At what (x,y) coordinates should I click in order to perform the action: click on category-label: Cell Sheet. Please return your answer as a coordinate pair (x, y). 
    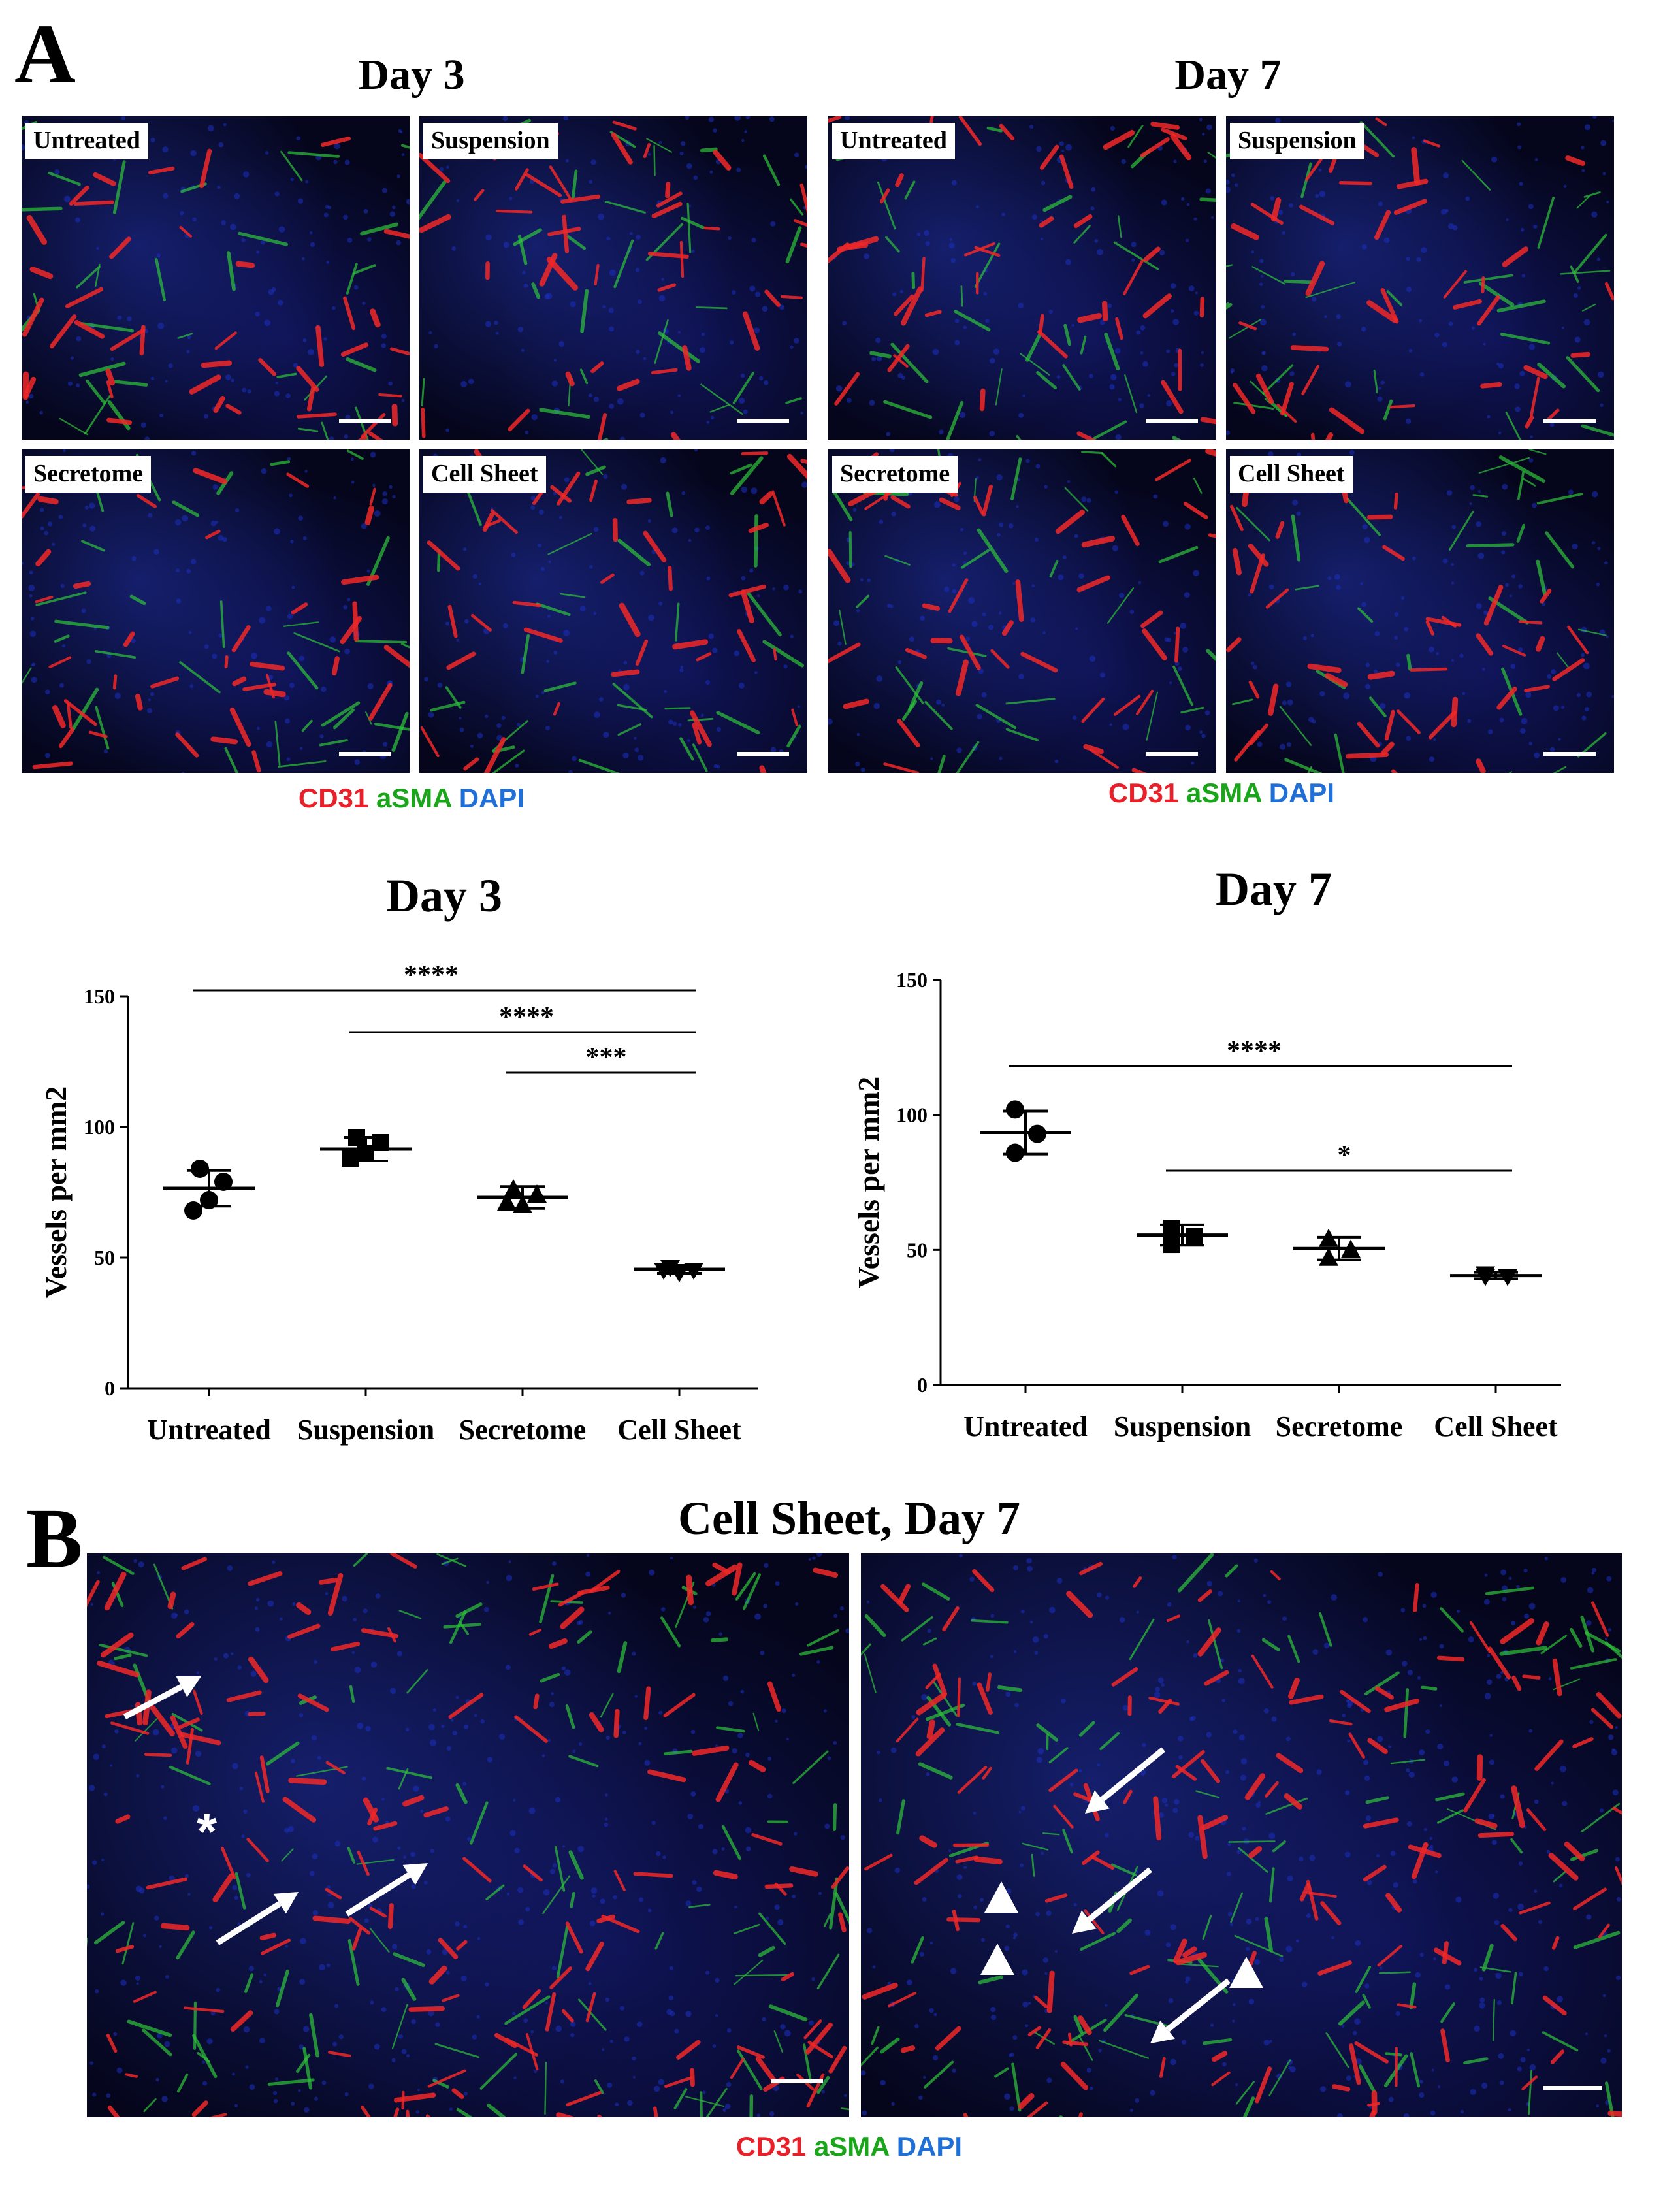
    Looking at the image, I should click on (679, 1430).